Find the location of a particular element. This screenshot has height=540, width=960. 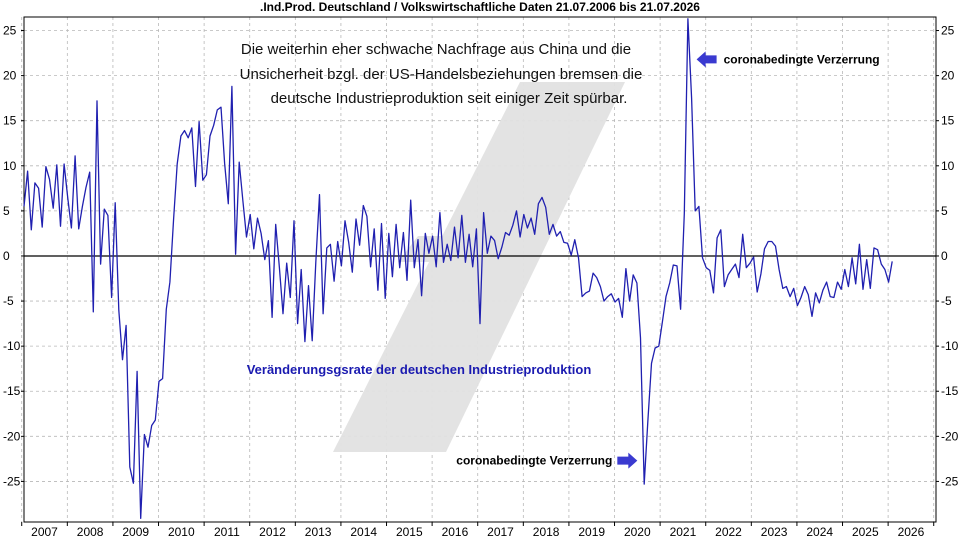

x-tick-label: 2023 is located at coordinates (774, 532).